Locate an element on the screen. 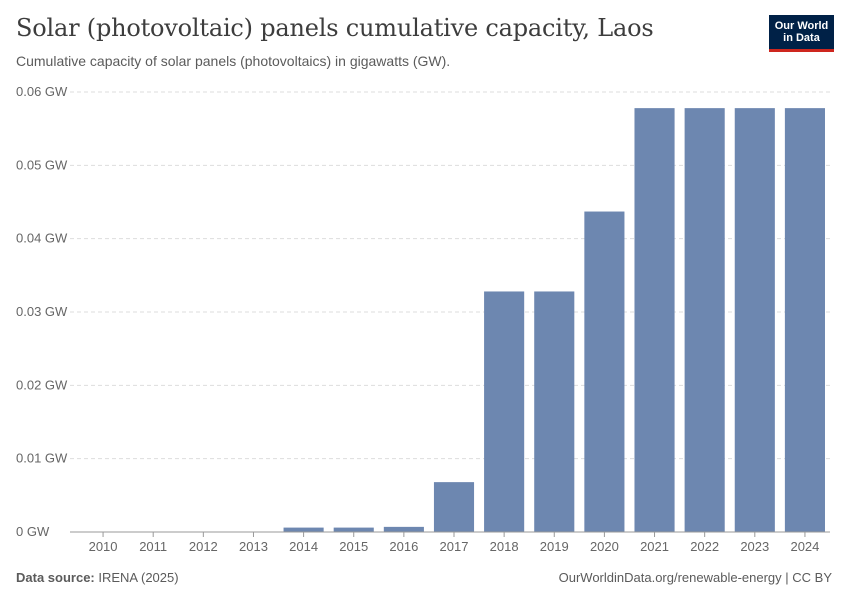 The width and height of the screenshot is (850, 600). logo-line-2: in Data is located at coordinates (801, 38).